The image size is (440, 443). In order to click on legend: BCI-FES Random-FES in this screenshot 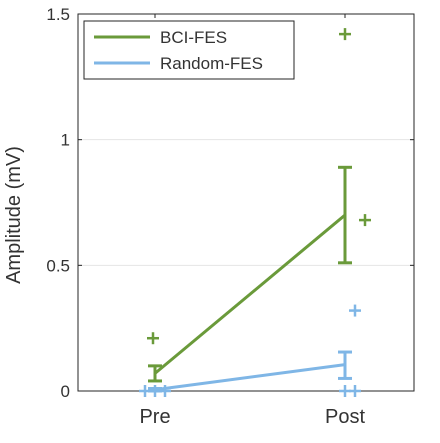, I will do `click(189, 50)`.